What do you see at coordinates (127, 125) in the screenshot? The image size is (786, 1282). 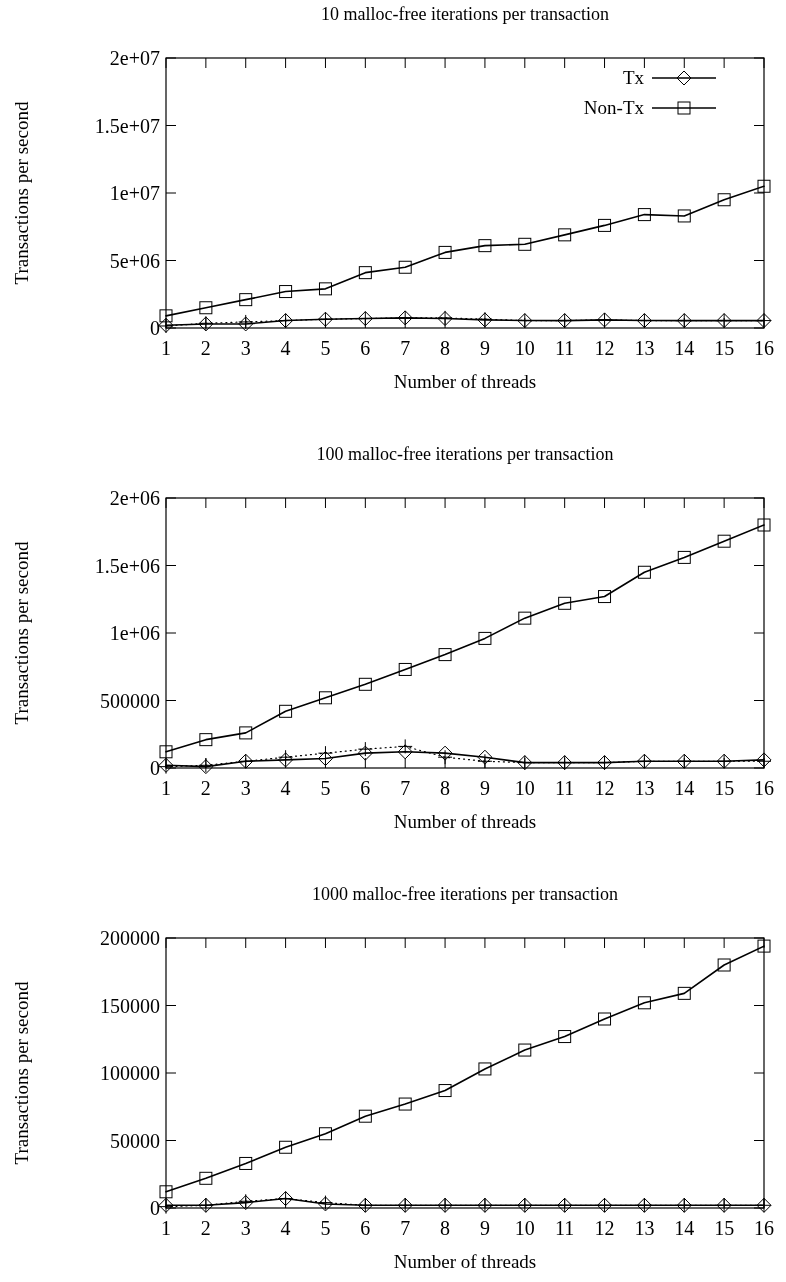 I see `y-tick-label: 1.5e+07` at bounding box center [127, 125].